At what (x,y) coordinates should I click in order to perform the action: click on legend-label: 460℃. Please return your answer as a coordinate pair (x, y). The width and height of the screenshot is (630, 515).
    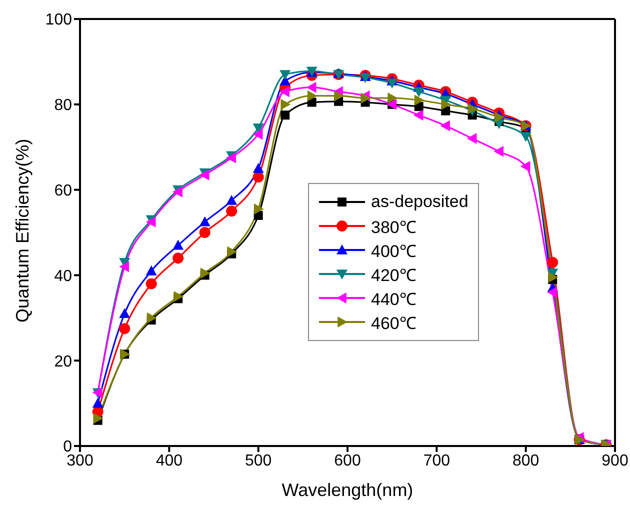
    Looking at the image, I should click on (393, 323).